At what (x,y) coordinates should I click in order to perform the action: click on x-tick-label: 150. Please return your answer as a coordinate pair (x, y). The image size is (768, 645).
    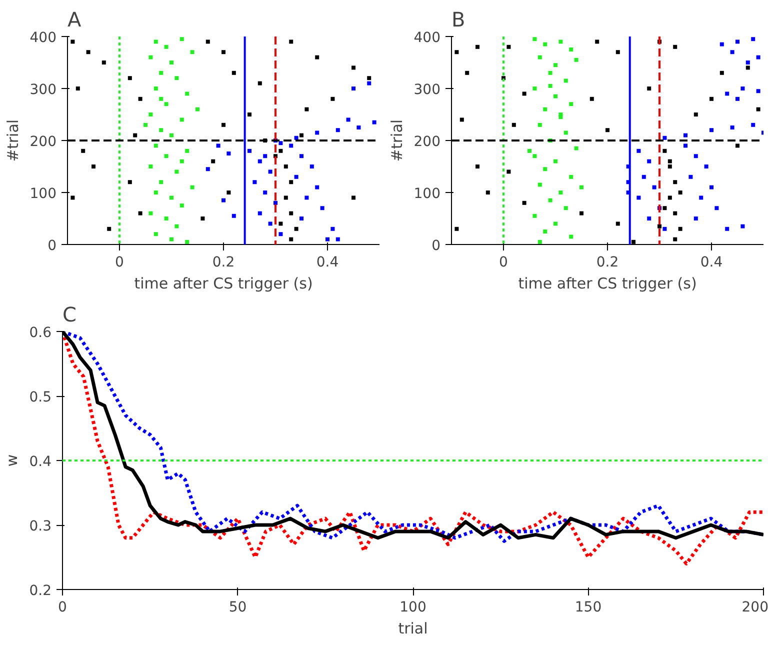
    Looking at the image, I should click on (588, 608).